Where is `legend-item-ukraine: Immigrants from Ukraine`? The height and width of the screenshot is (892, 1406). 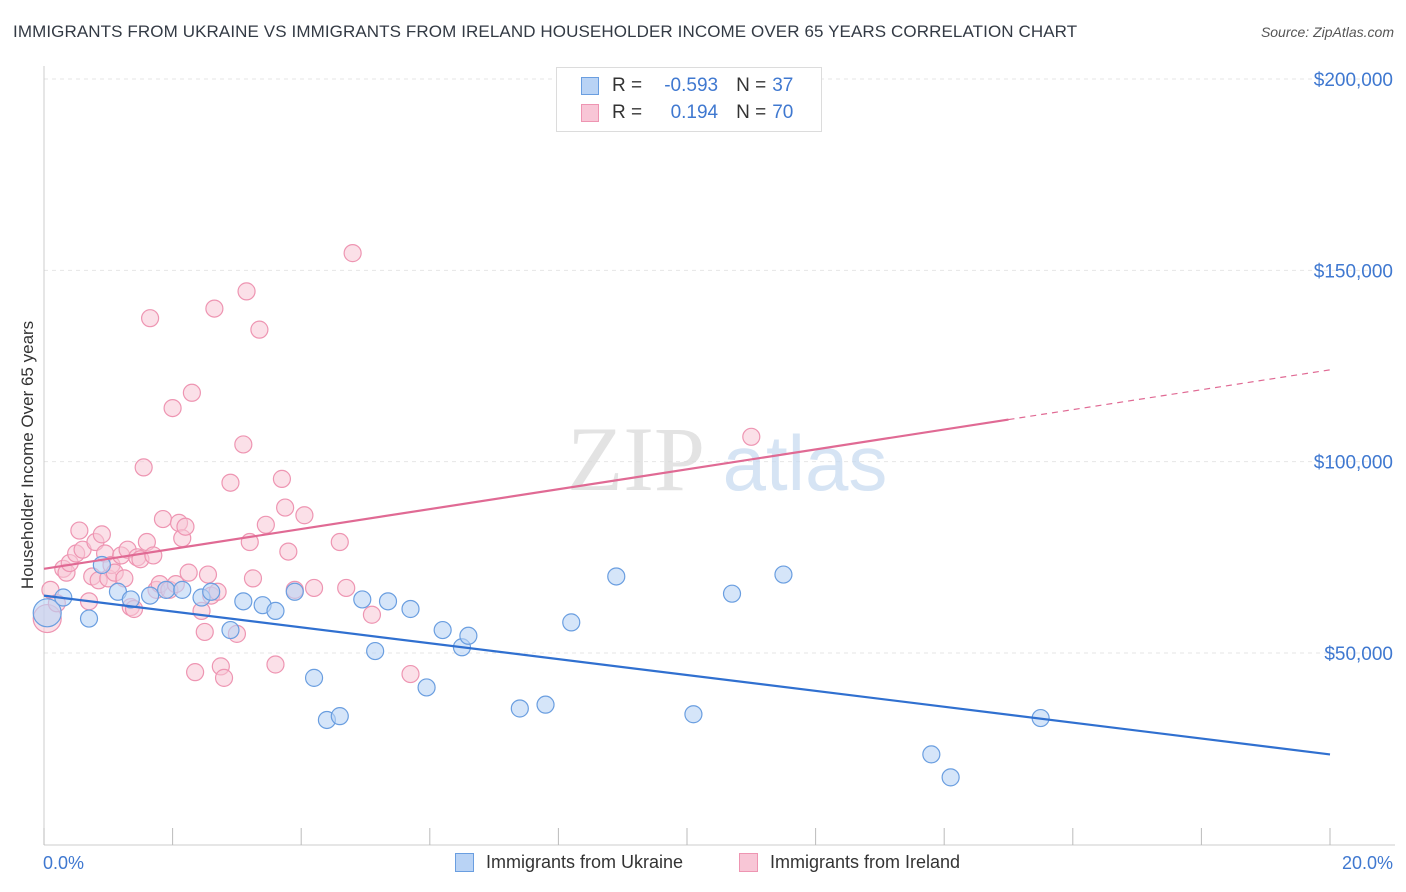
legend-item-ukraine: Immigrants from Ukraine is located at coordinates (569, 862).